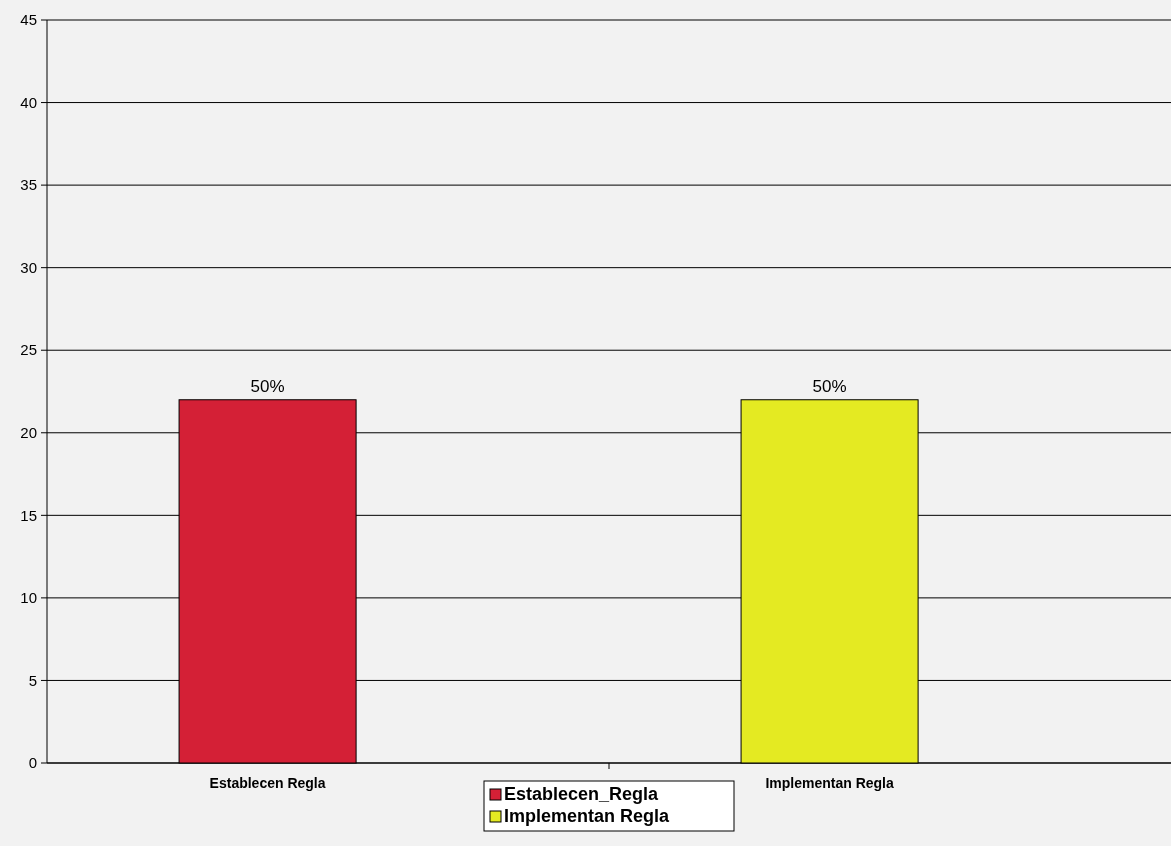  What do you see at coordinates (28, 102) in the screenshot?
I see `y-tick-label: 40` at bounding box center [28, 102].